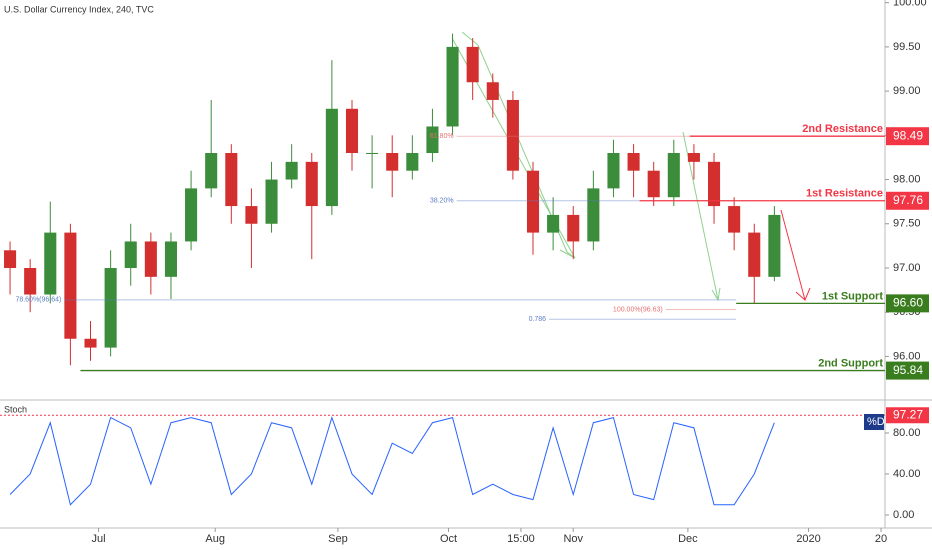 The image size is (932, 550). What do you see at coordinates (521, 539) in the screenshot?
I see `x-tick-label: 15:00` at bounding box center [521, 539].